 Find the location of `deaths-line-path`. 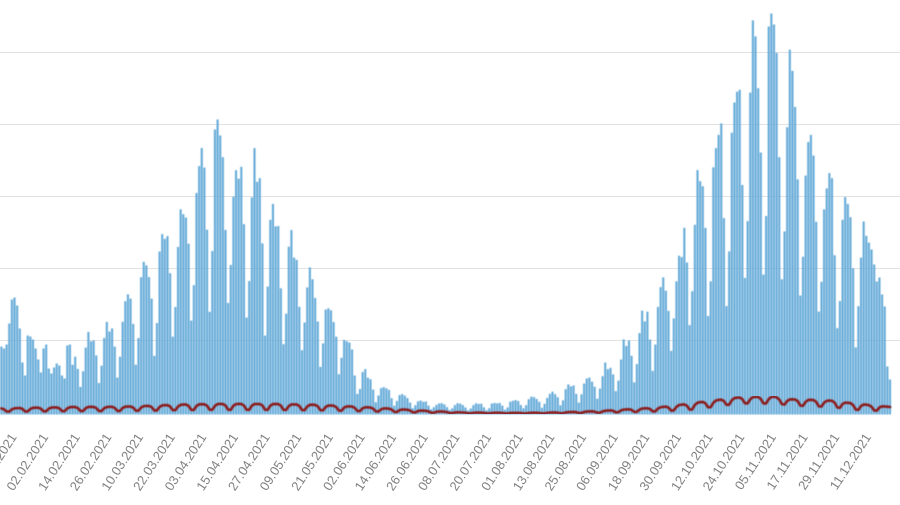

deaths-line-path is located at coordinates (446, 405).